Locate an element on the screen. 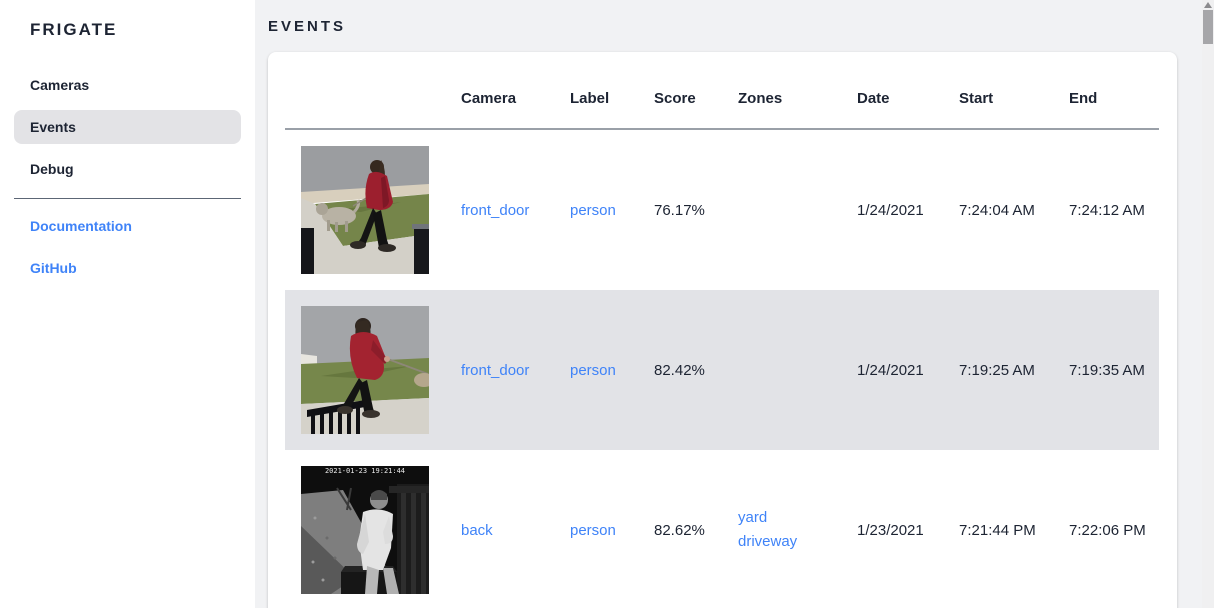 This screenshot has width=1214, height=608. score-value: 82.62% is located at coordinates (679, 530).